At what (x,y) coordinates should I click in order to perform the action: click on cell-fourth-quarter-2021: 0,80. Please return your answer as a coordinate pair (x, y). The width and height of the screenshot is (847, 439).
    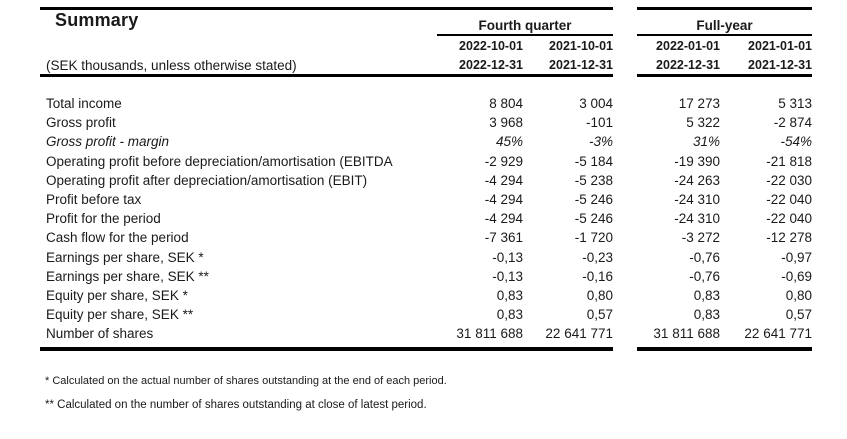
    Looking at the image, I should click on (599, 295).